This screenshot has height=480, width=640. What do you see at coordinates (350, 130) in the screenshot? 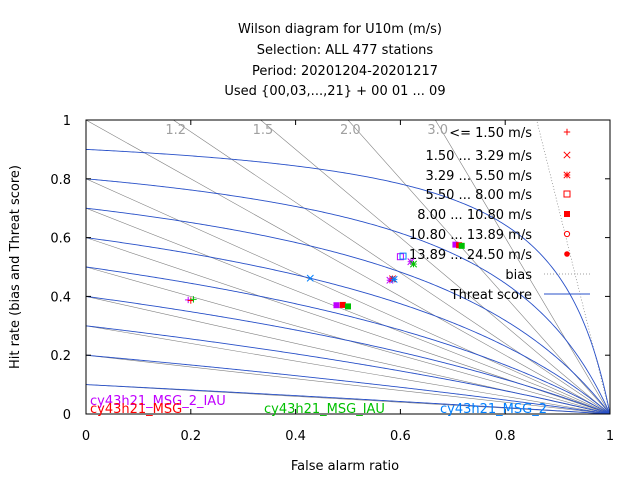
I see `bias-label: 2.0` at bounding box center [350, 130].